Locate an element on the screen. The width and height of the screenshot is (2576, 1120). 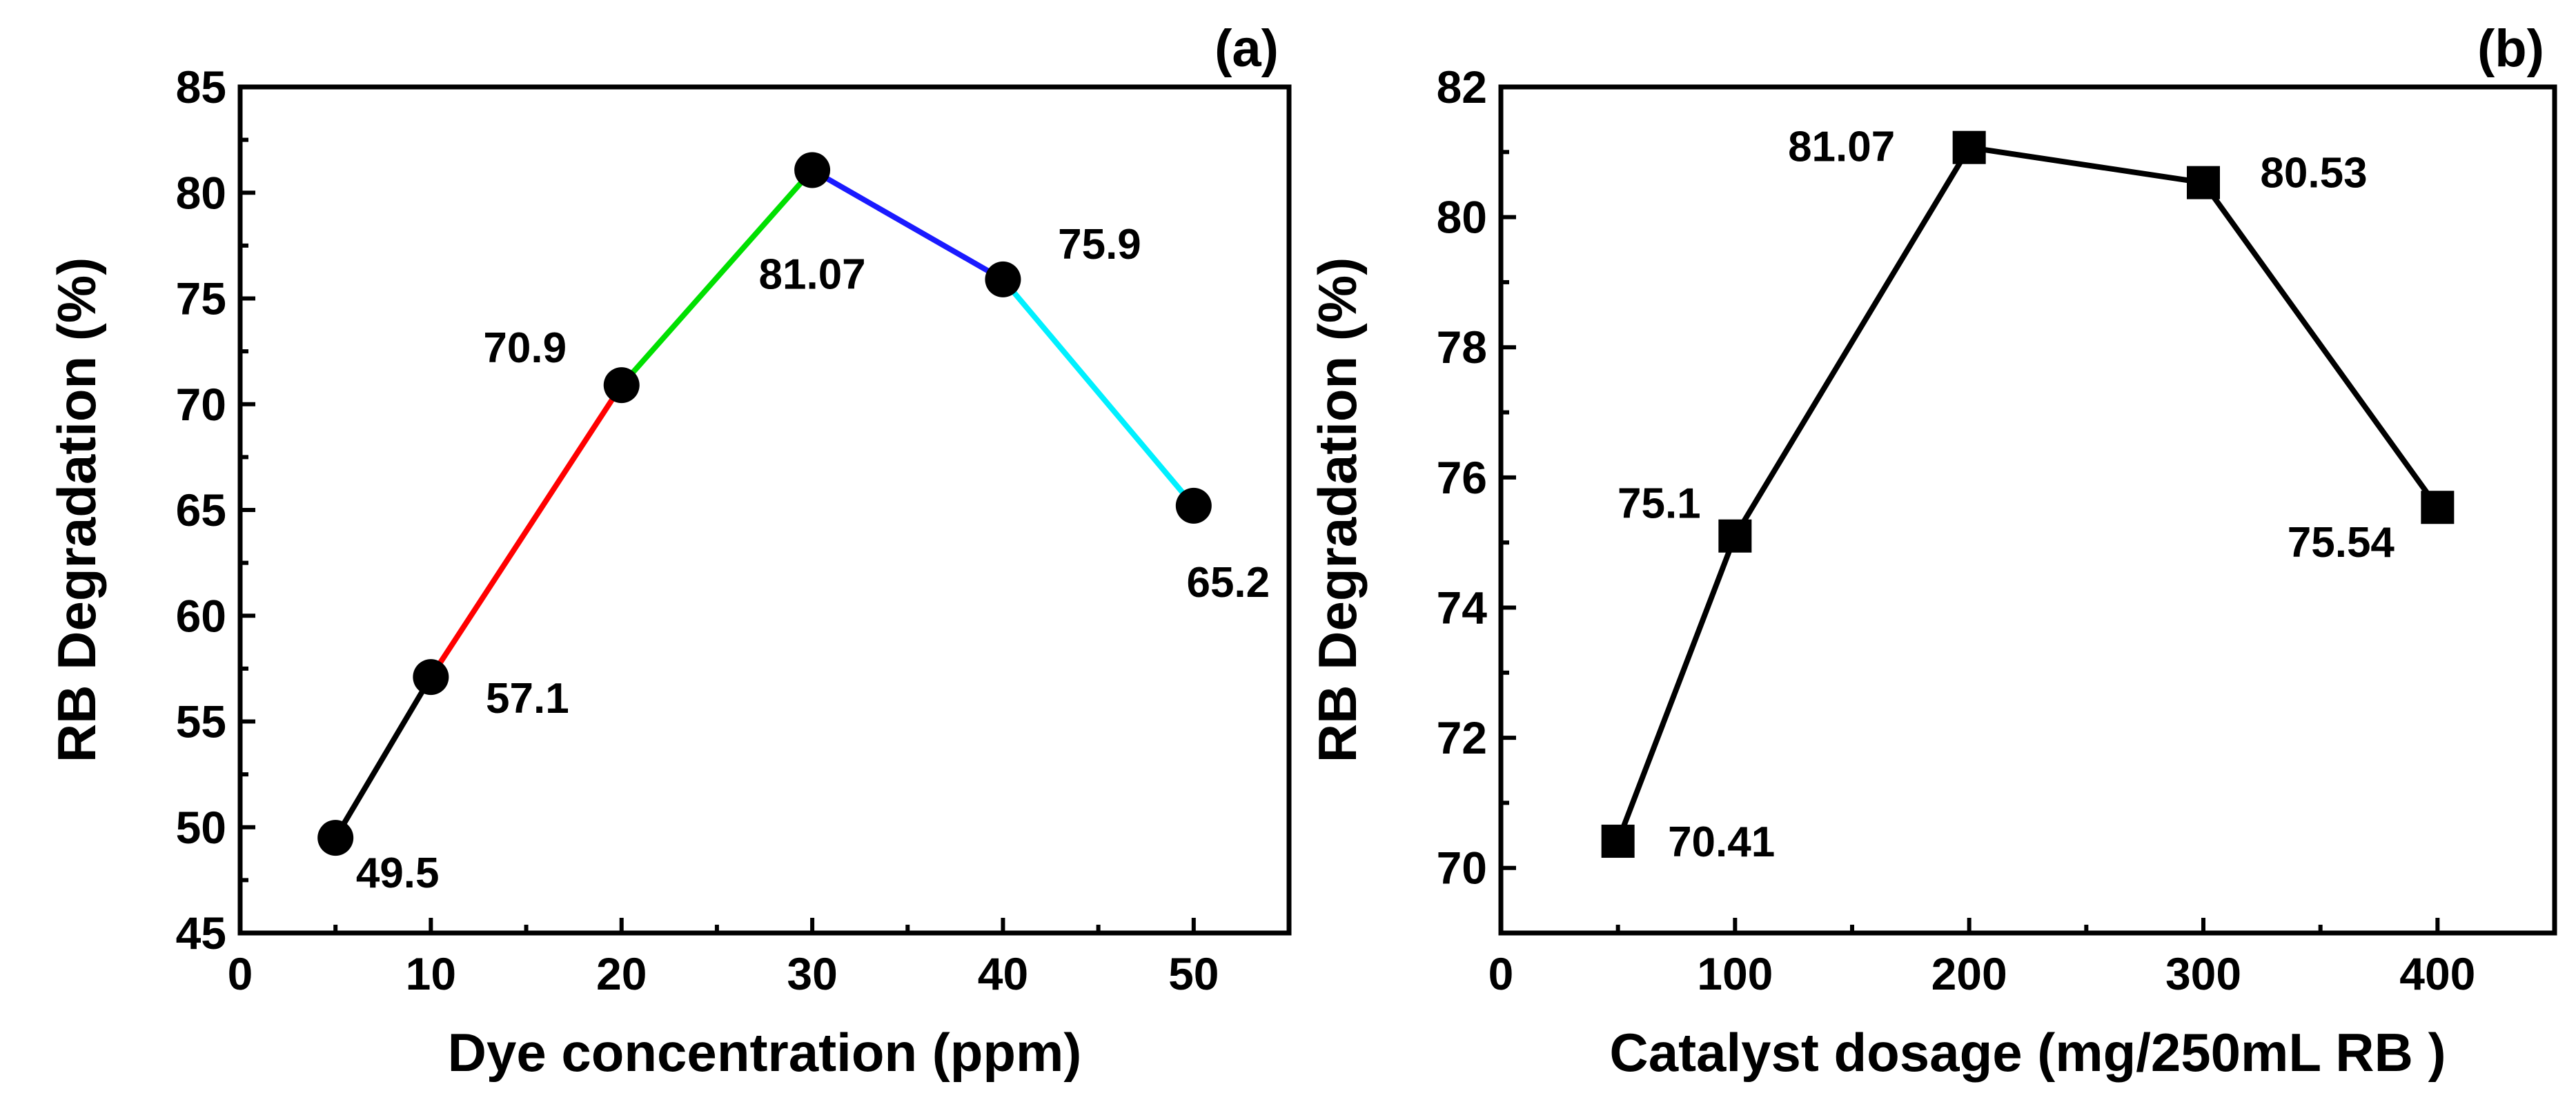
panel-b-y-tick-label: 76 is located at coordinates (1462, 478).